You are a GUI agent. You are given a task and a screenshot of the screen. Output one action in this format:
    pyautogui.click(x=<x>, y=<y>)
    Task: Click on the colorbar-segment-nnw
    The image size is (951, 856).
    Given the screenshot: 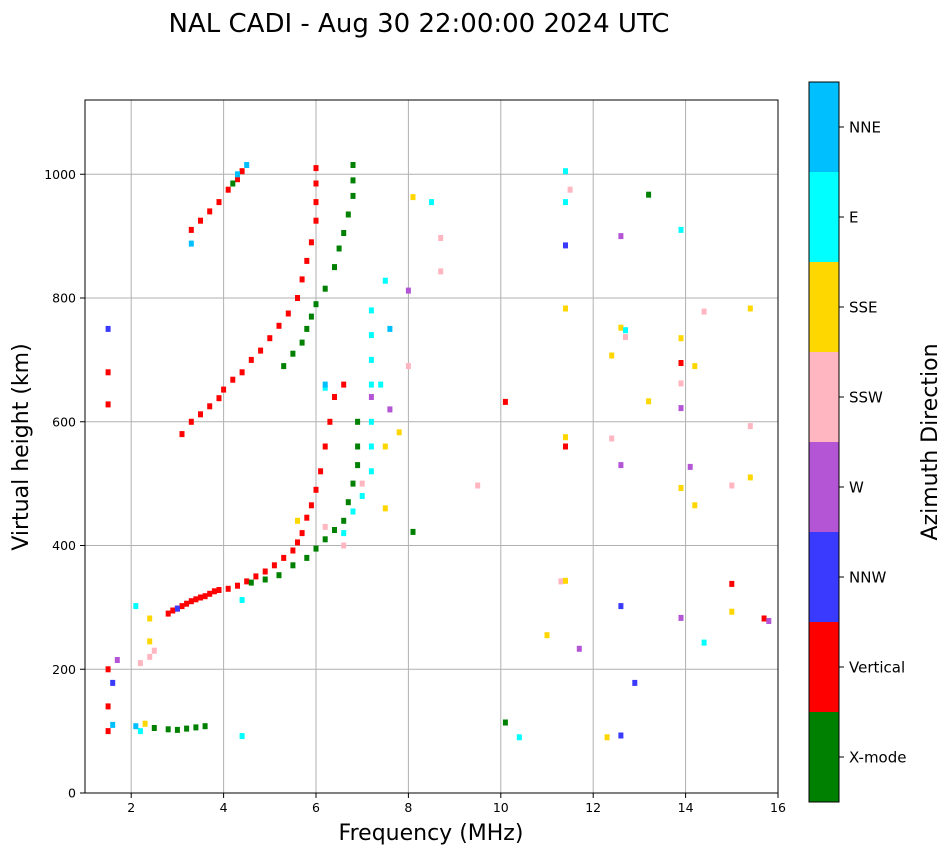 What is the action you would take?
    pyautogui.click(x=824, y=577)
    